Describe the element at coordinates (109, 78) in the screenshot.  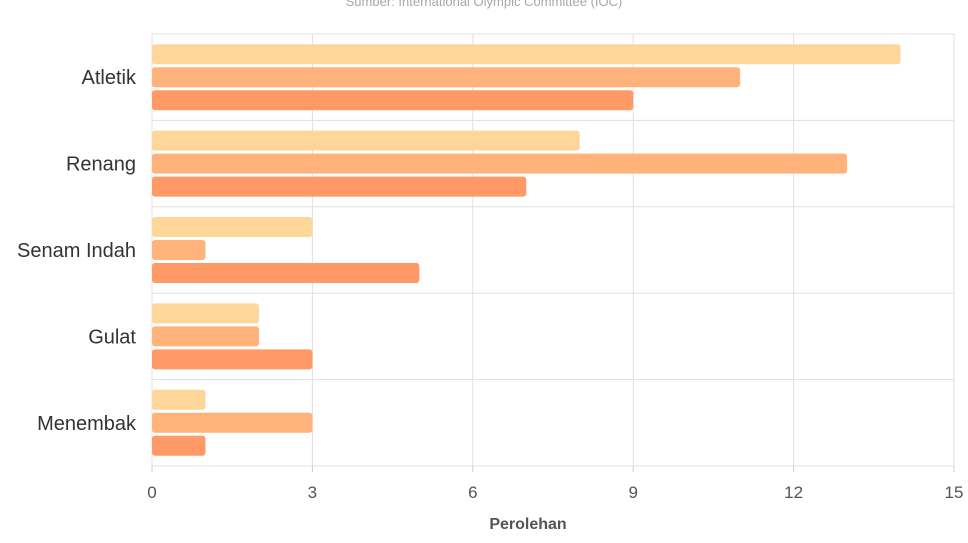
I see `category-label: Atletik` at that location.